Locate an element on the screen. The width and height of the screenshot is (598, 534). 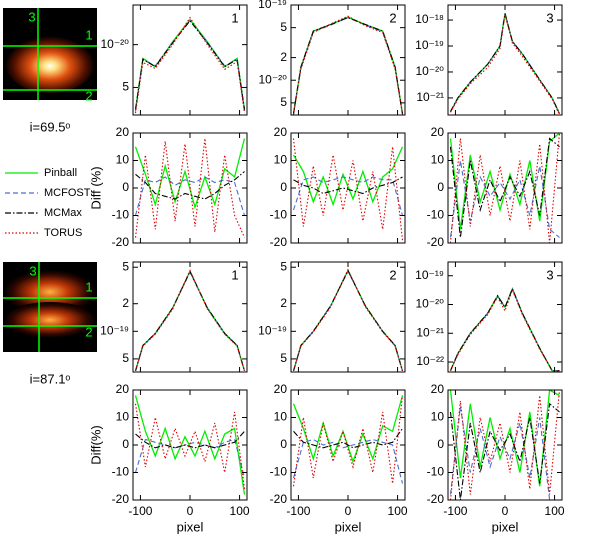
image-panel: 3 1 2 is located at coordinates (50, 307).